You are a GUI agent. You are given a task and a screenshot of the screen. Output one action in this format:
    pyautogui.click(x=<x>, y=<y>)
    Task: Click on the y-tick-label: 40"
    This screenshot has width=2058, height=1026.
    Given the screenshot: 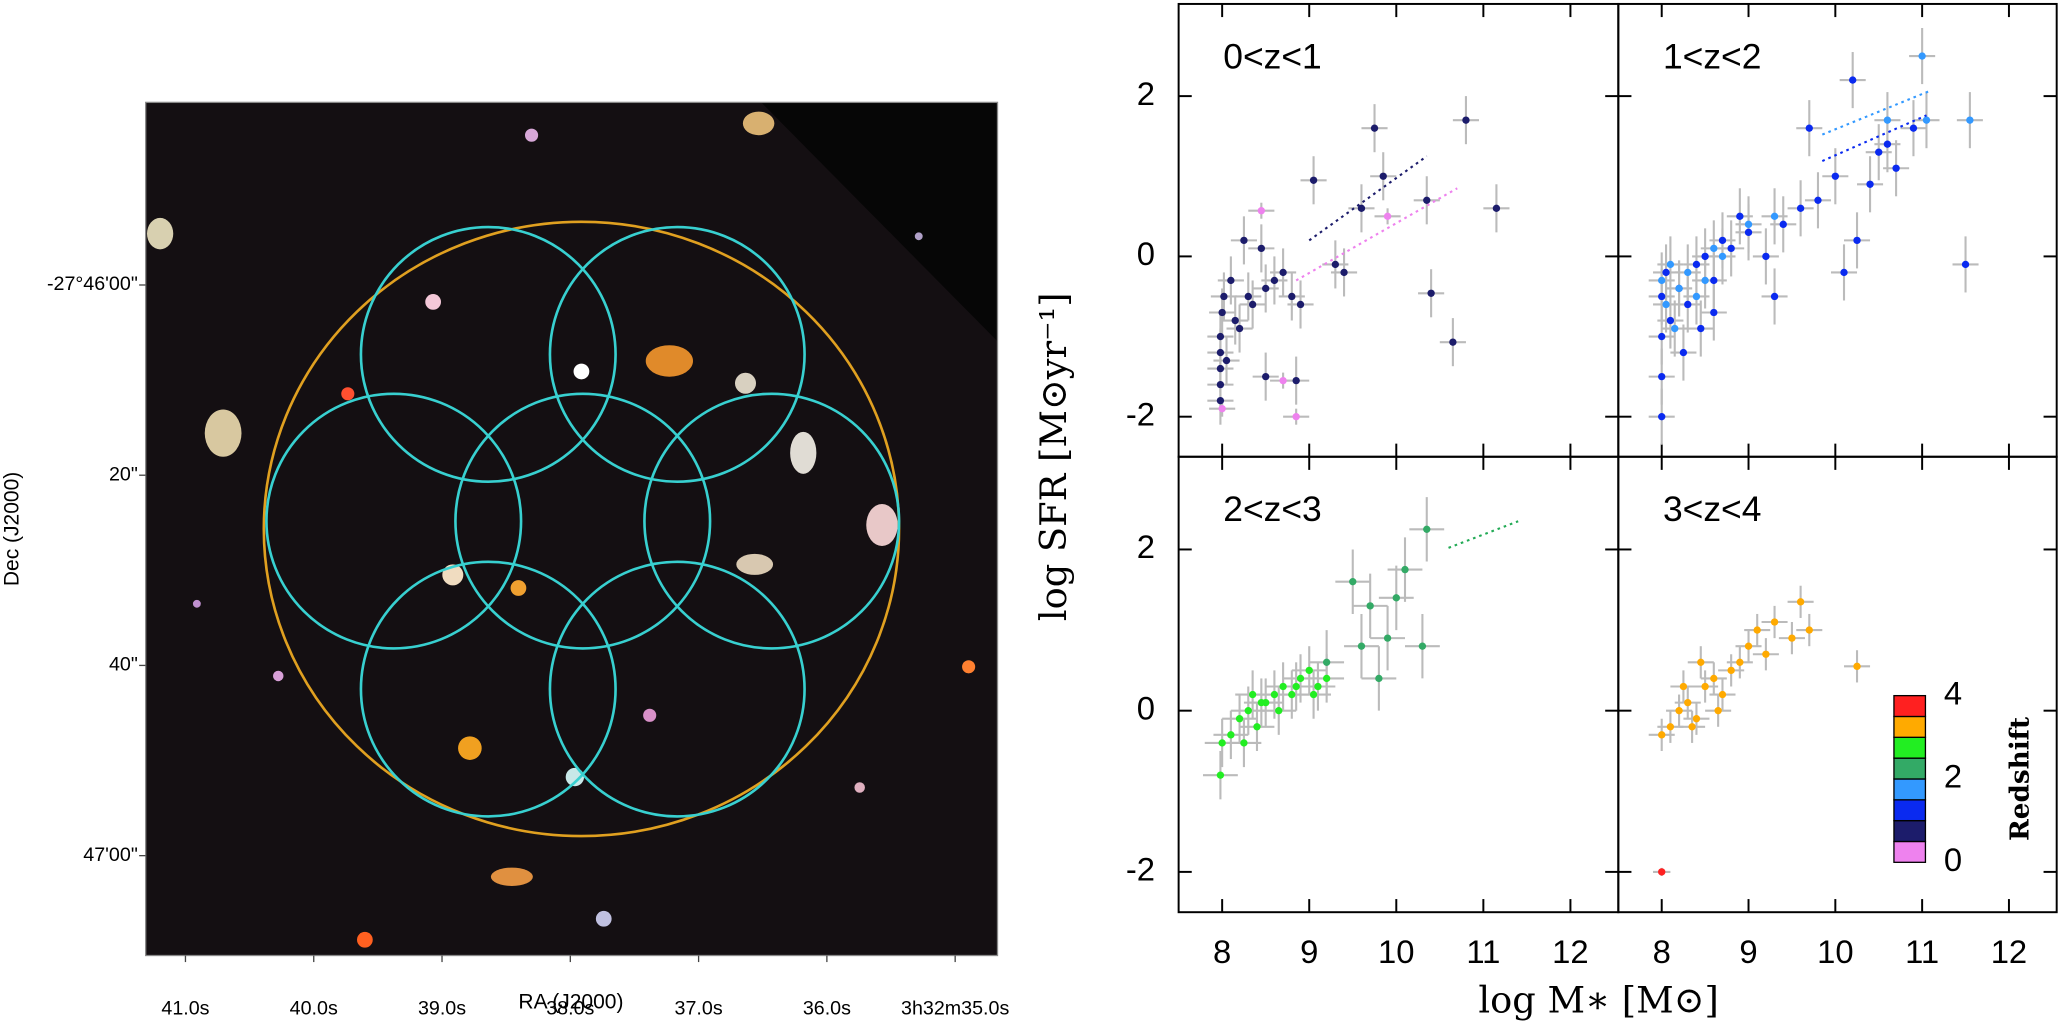 What is the action you would take?
    pyautogui.click(x=123, y=665)
    